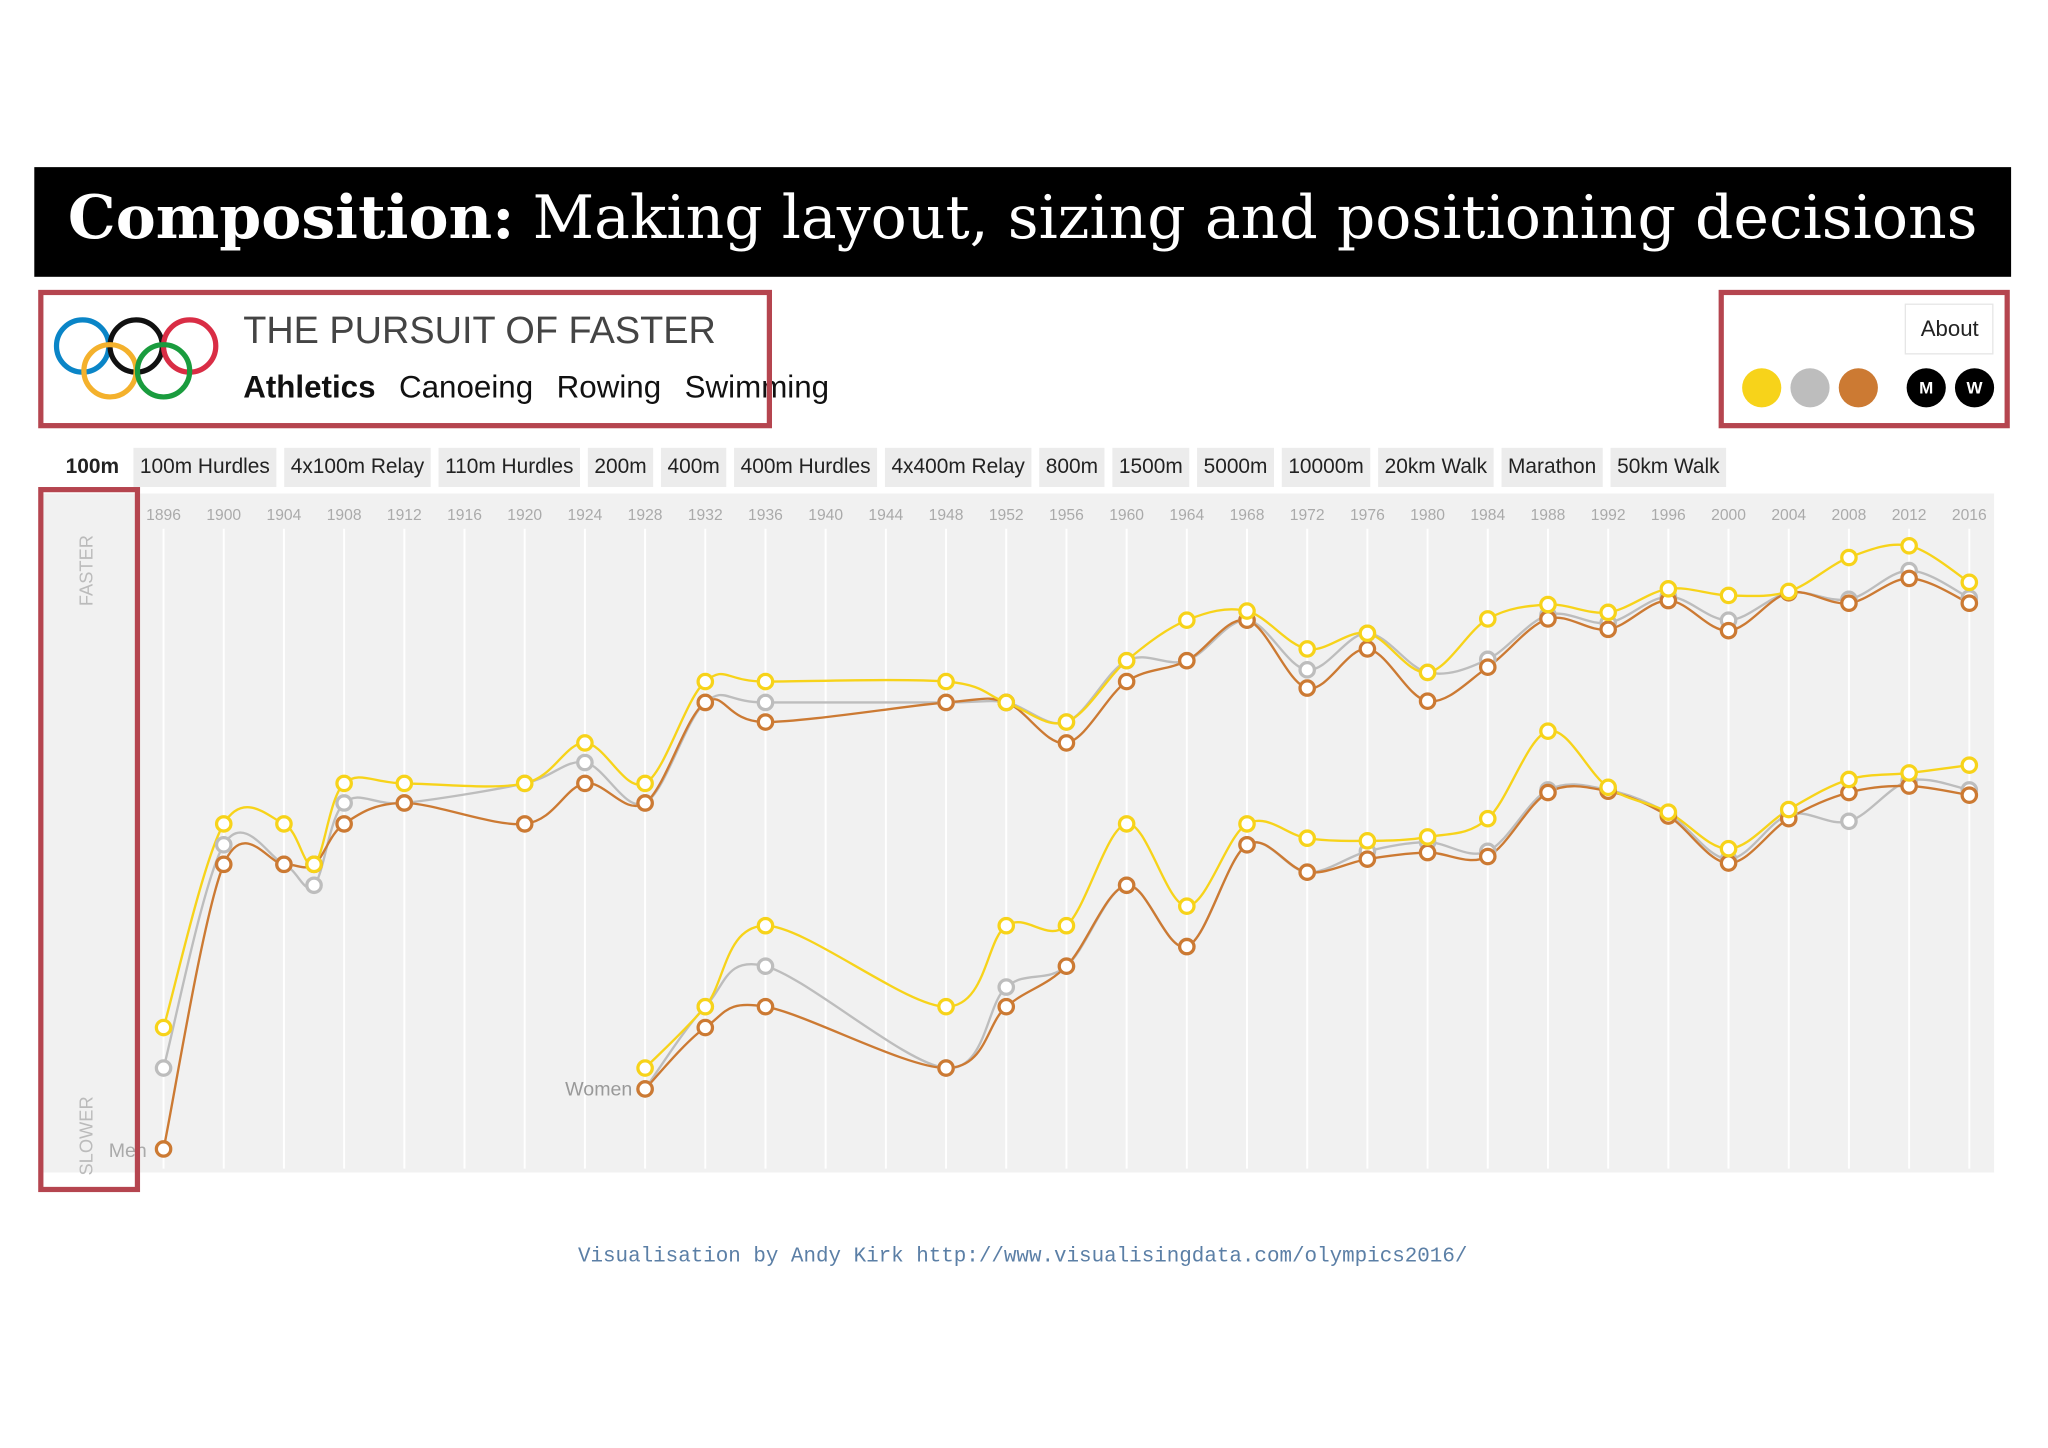 The image size is (2048, 1448). I want to click on x-tick-label: 1900, so click(223, 515).